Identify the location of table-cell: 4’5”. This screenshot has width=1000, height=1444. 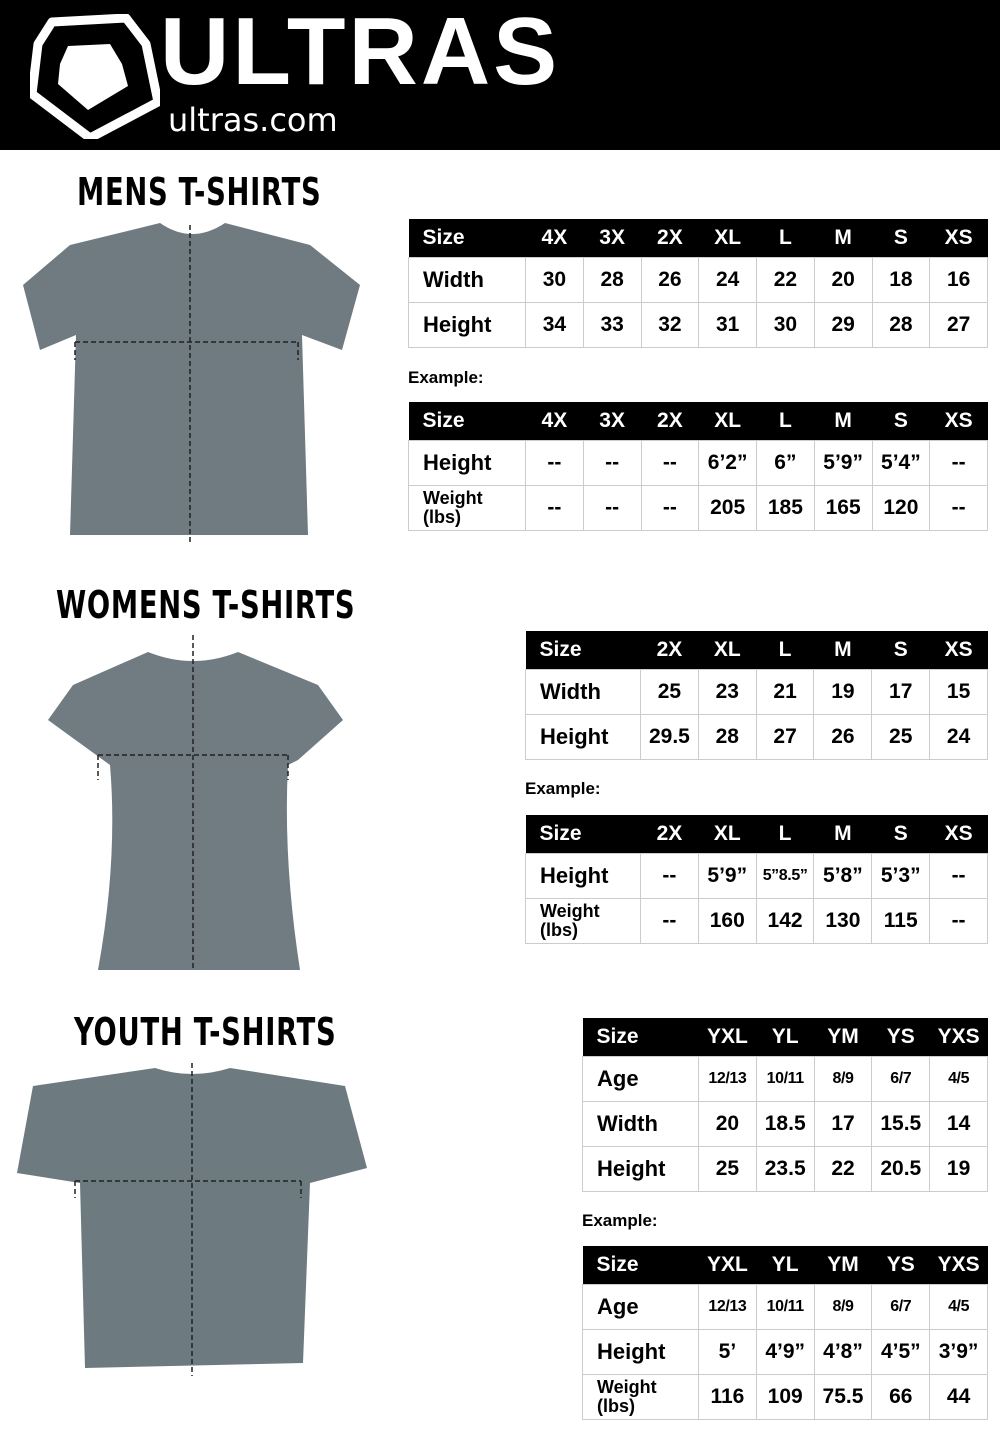
(901, 1351).